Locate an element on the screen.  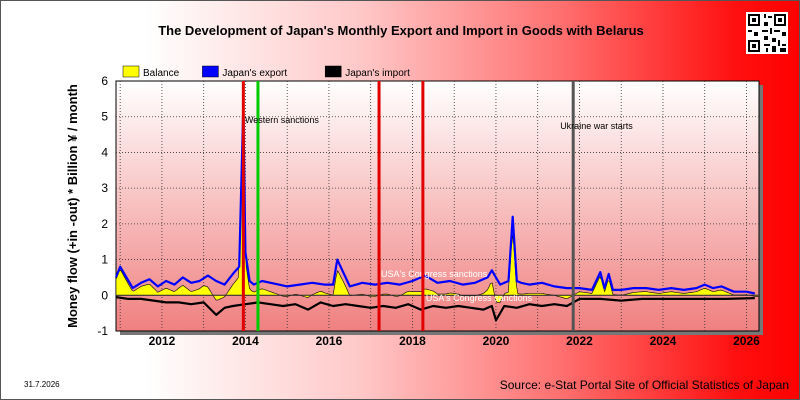
y-tick-label: 5 is located at coordinates (104, 117).